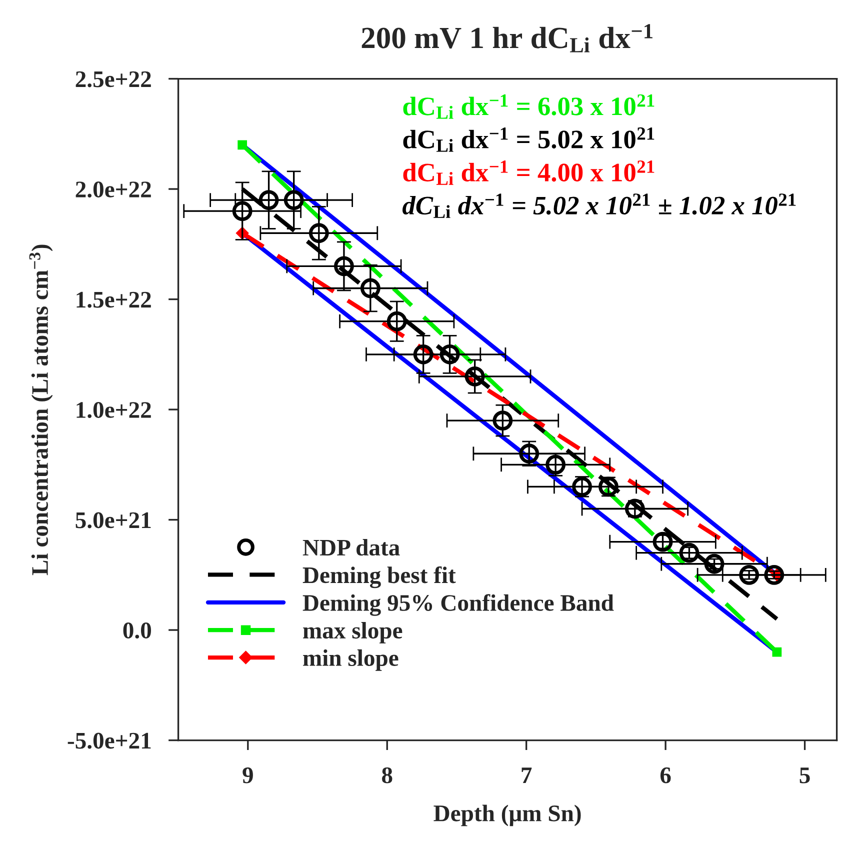  I want to click on x-tick-label: 5, so click(805, 776).